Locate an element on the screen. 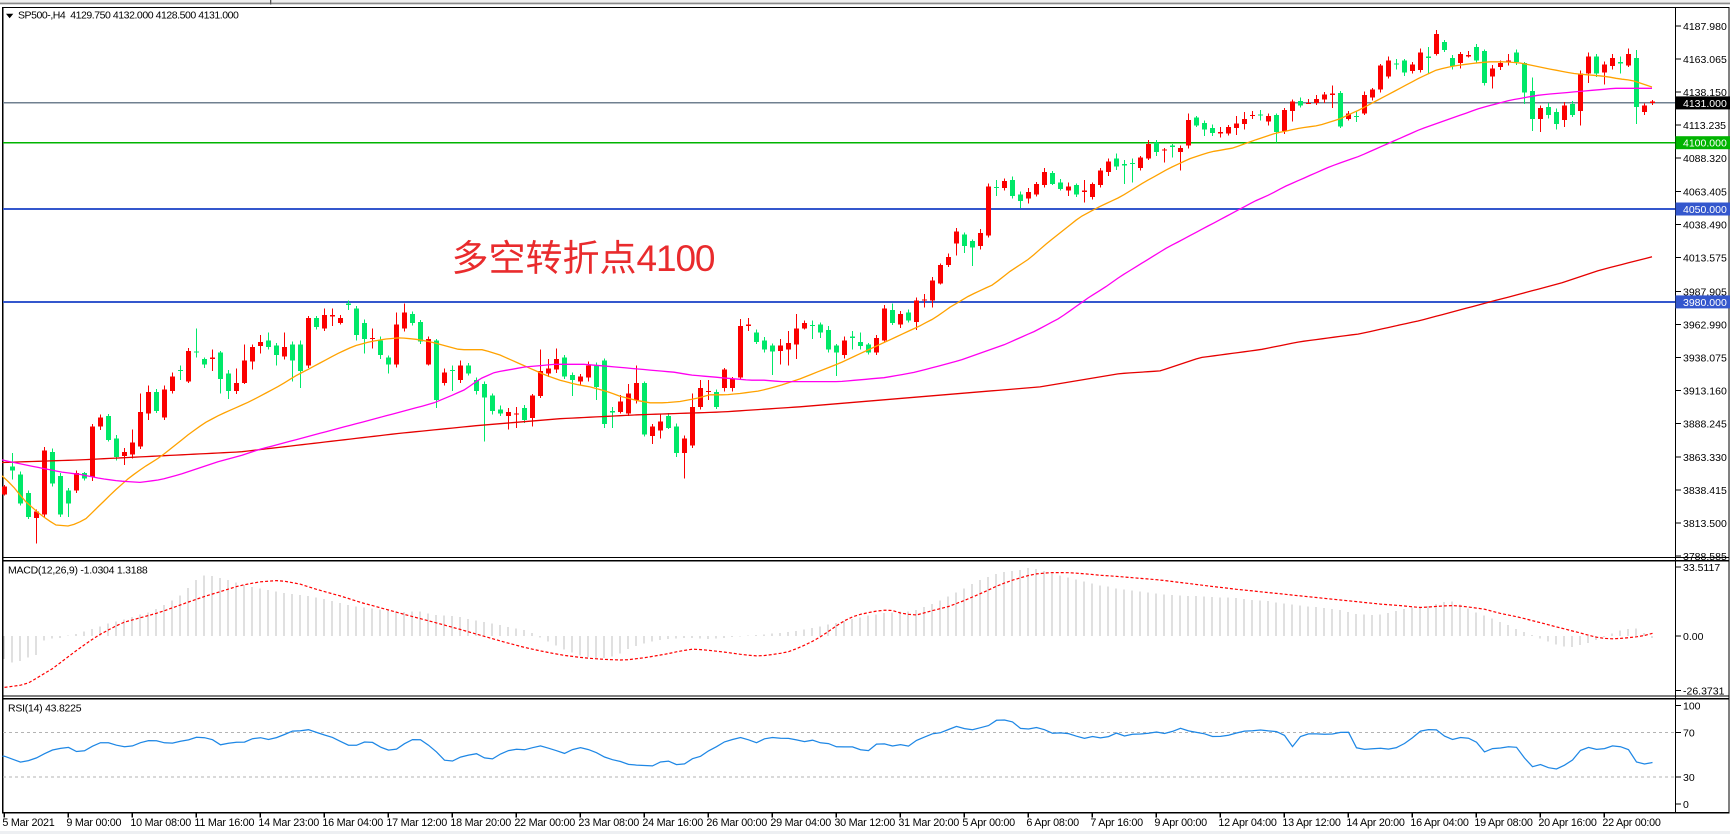  svg-text: 33.5117 is located at coordinates (1701, 568).